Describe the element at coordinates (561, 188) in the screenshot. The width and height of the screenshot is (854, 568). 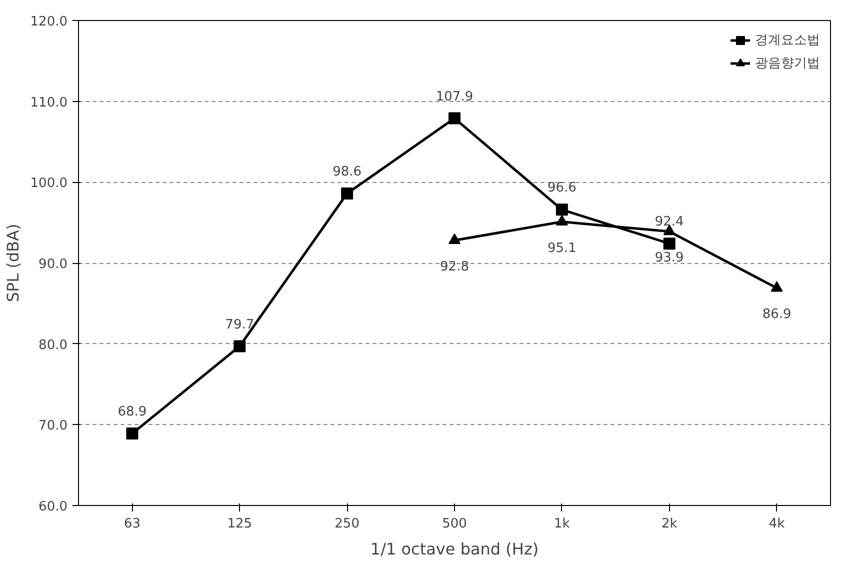
I see `data-label: 96.6` at that location.